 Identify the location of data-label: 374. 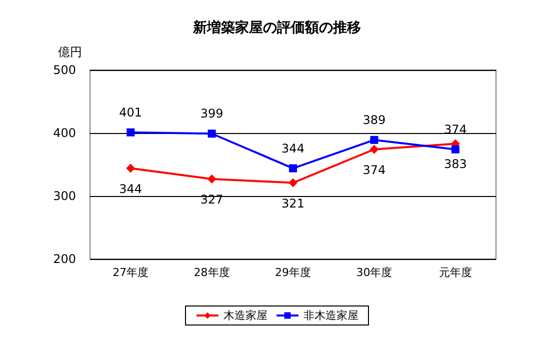
(374, 169).